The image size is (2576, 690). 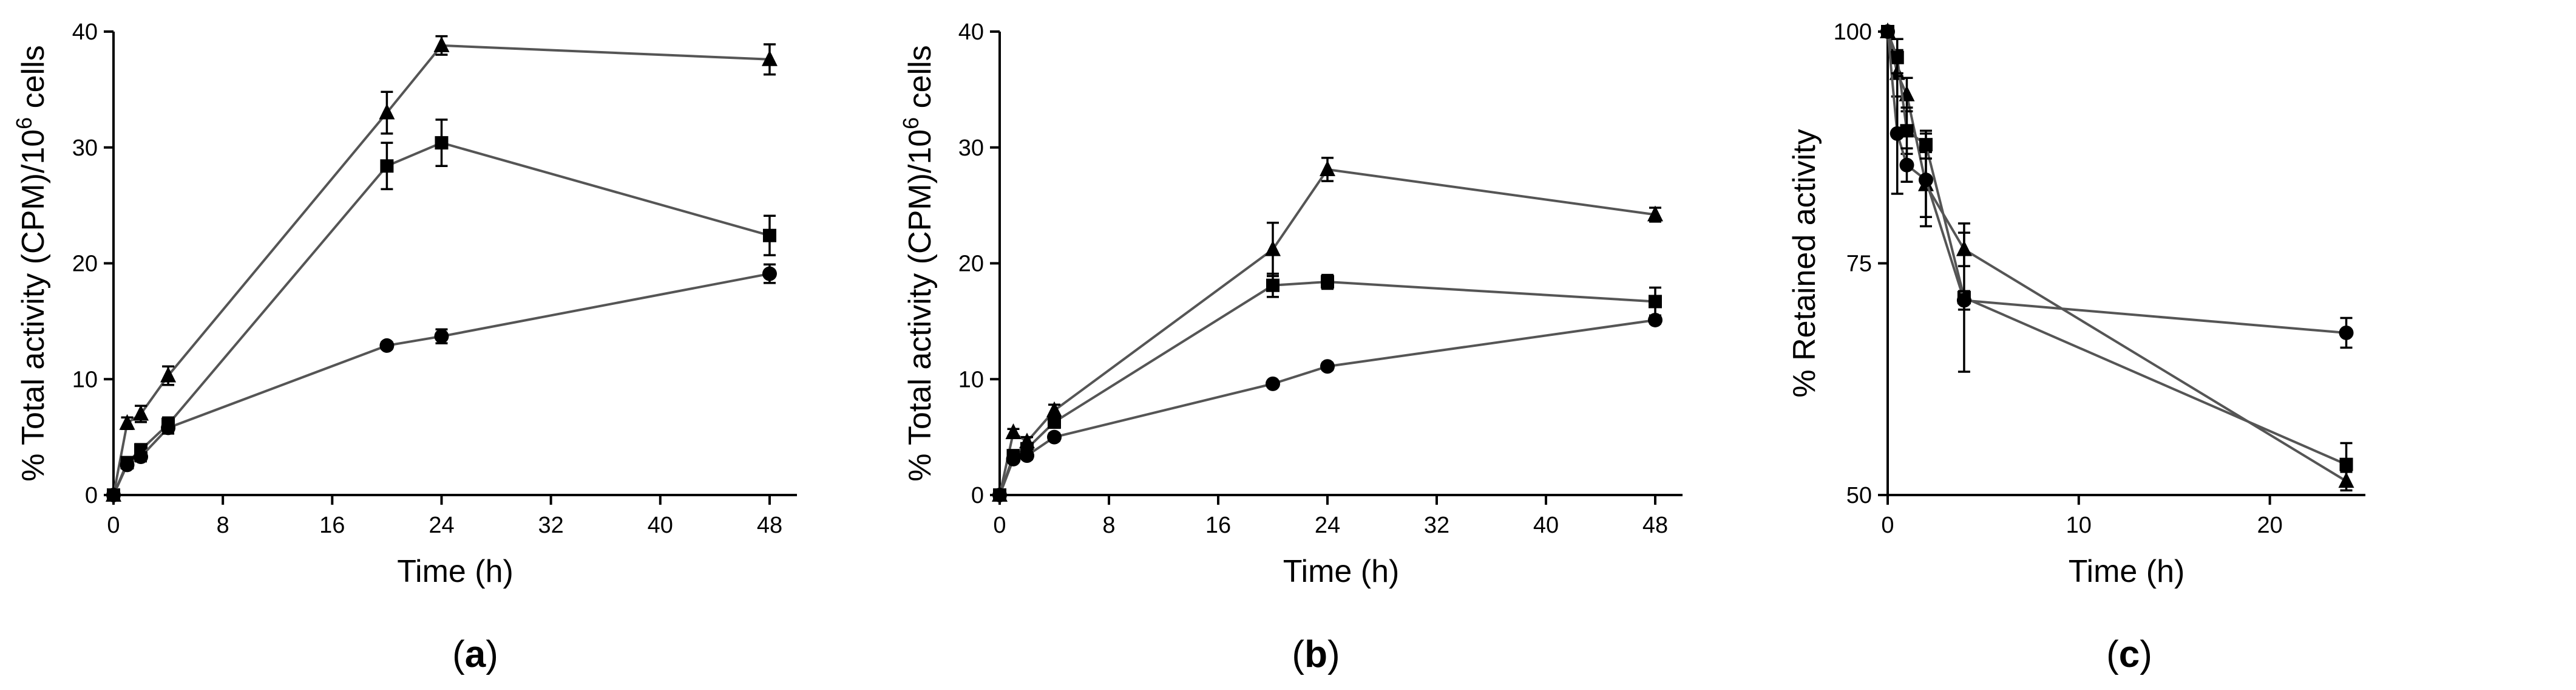 What do you see at coordinates (2079, 525) in the screenshot?
I see `x-tick-label: 10` at bounding box center [2079, 525].